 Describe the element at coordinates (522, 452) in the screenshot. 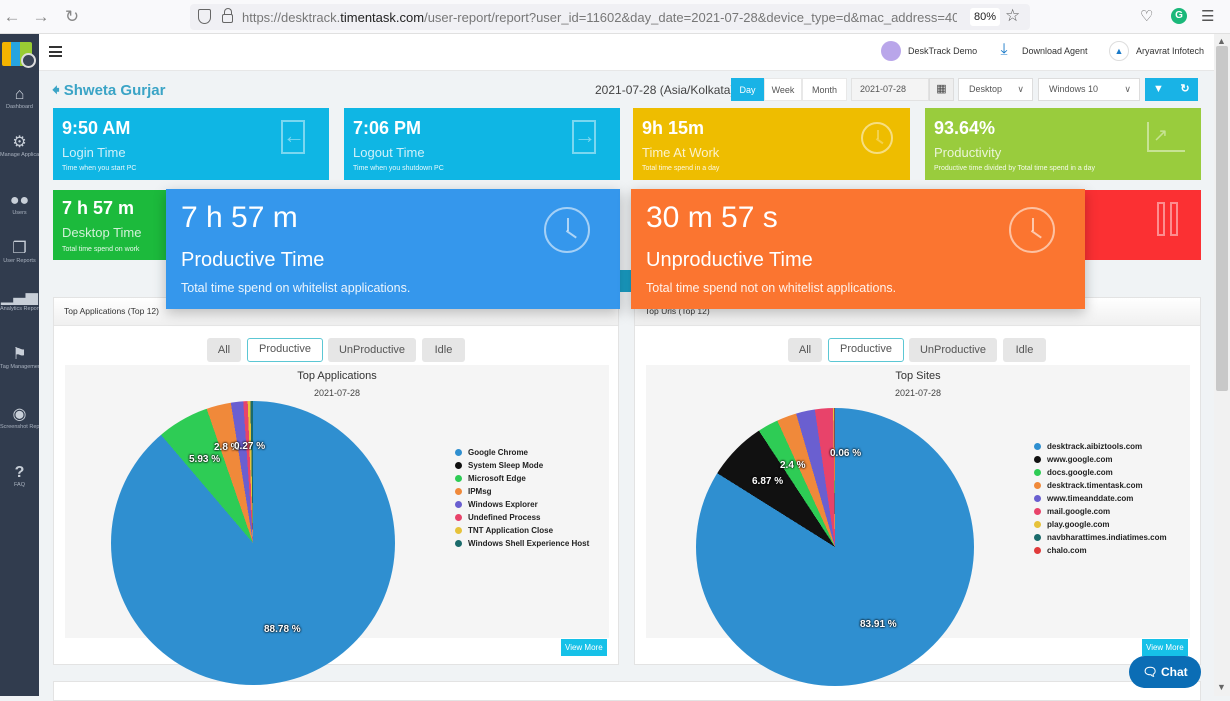

I see `legend-item: Google Chrome` at that location.